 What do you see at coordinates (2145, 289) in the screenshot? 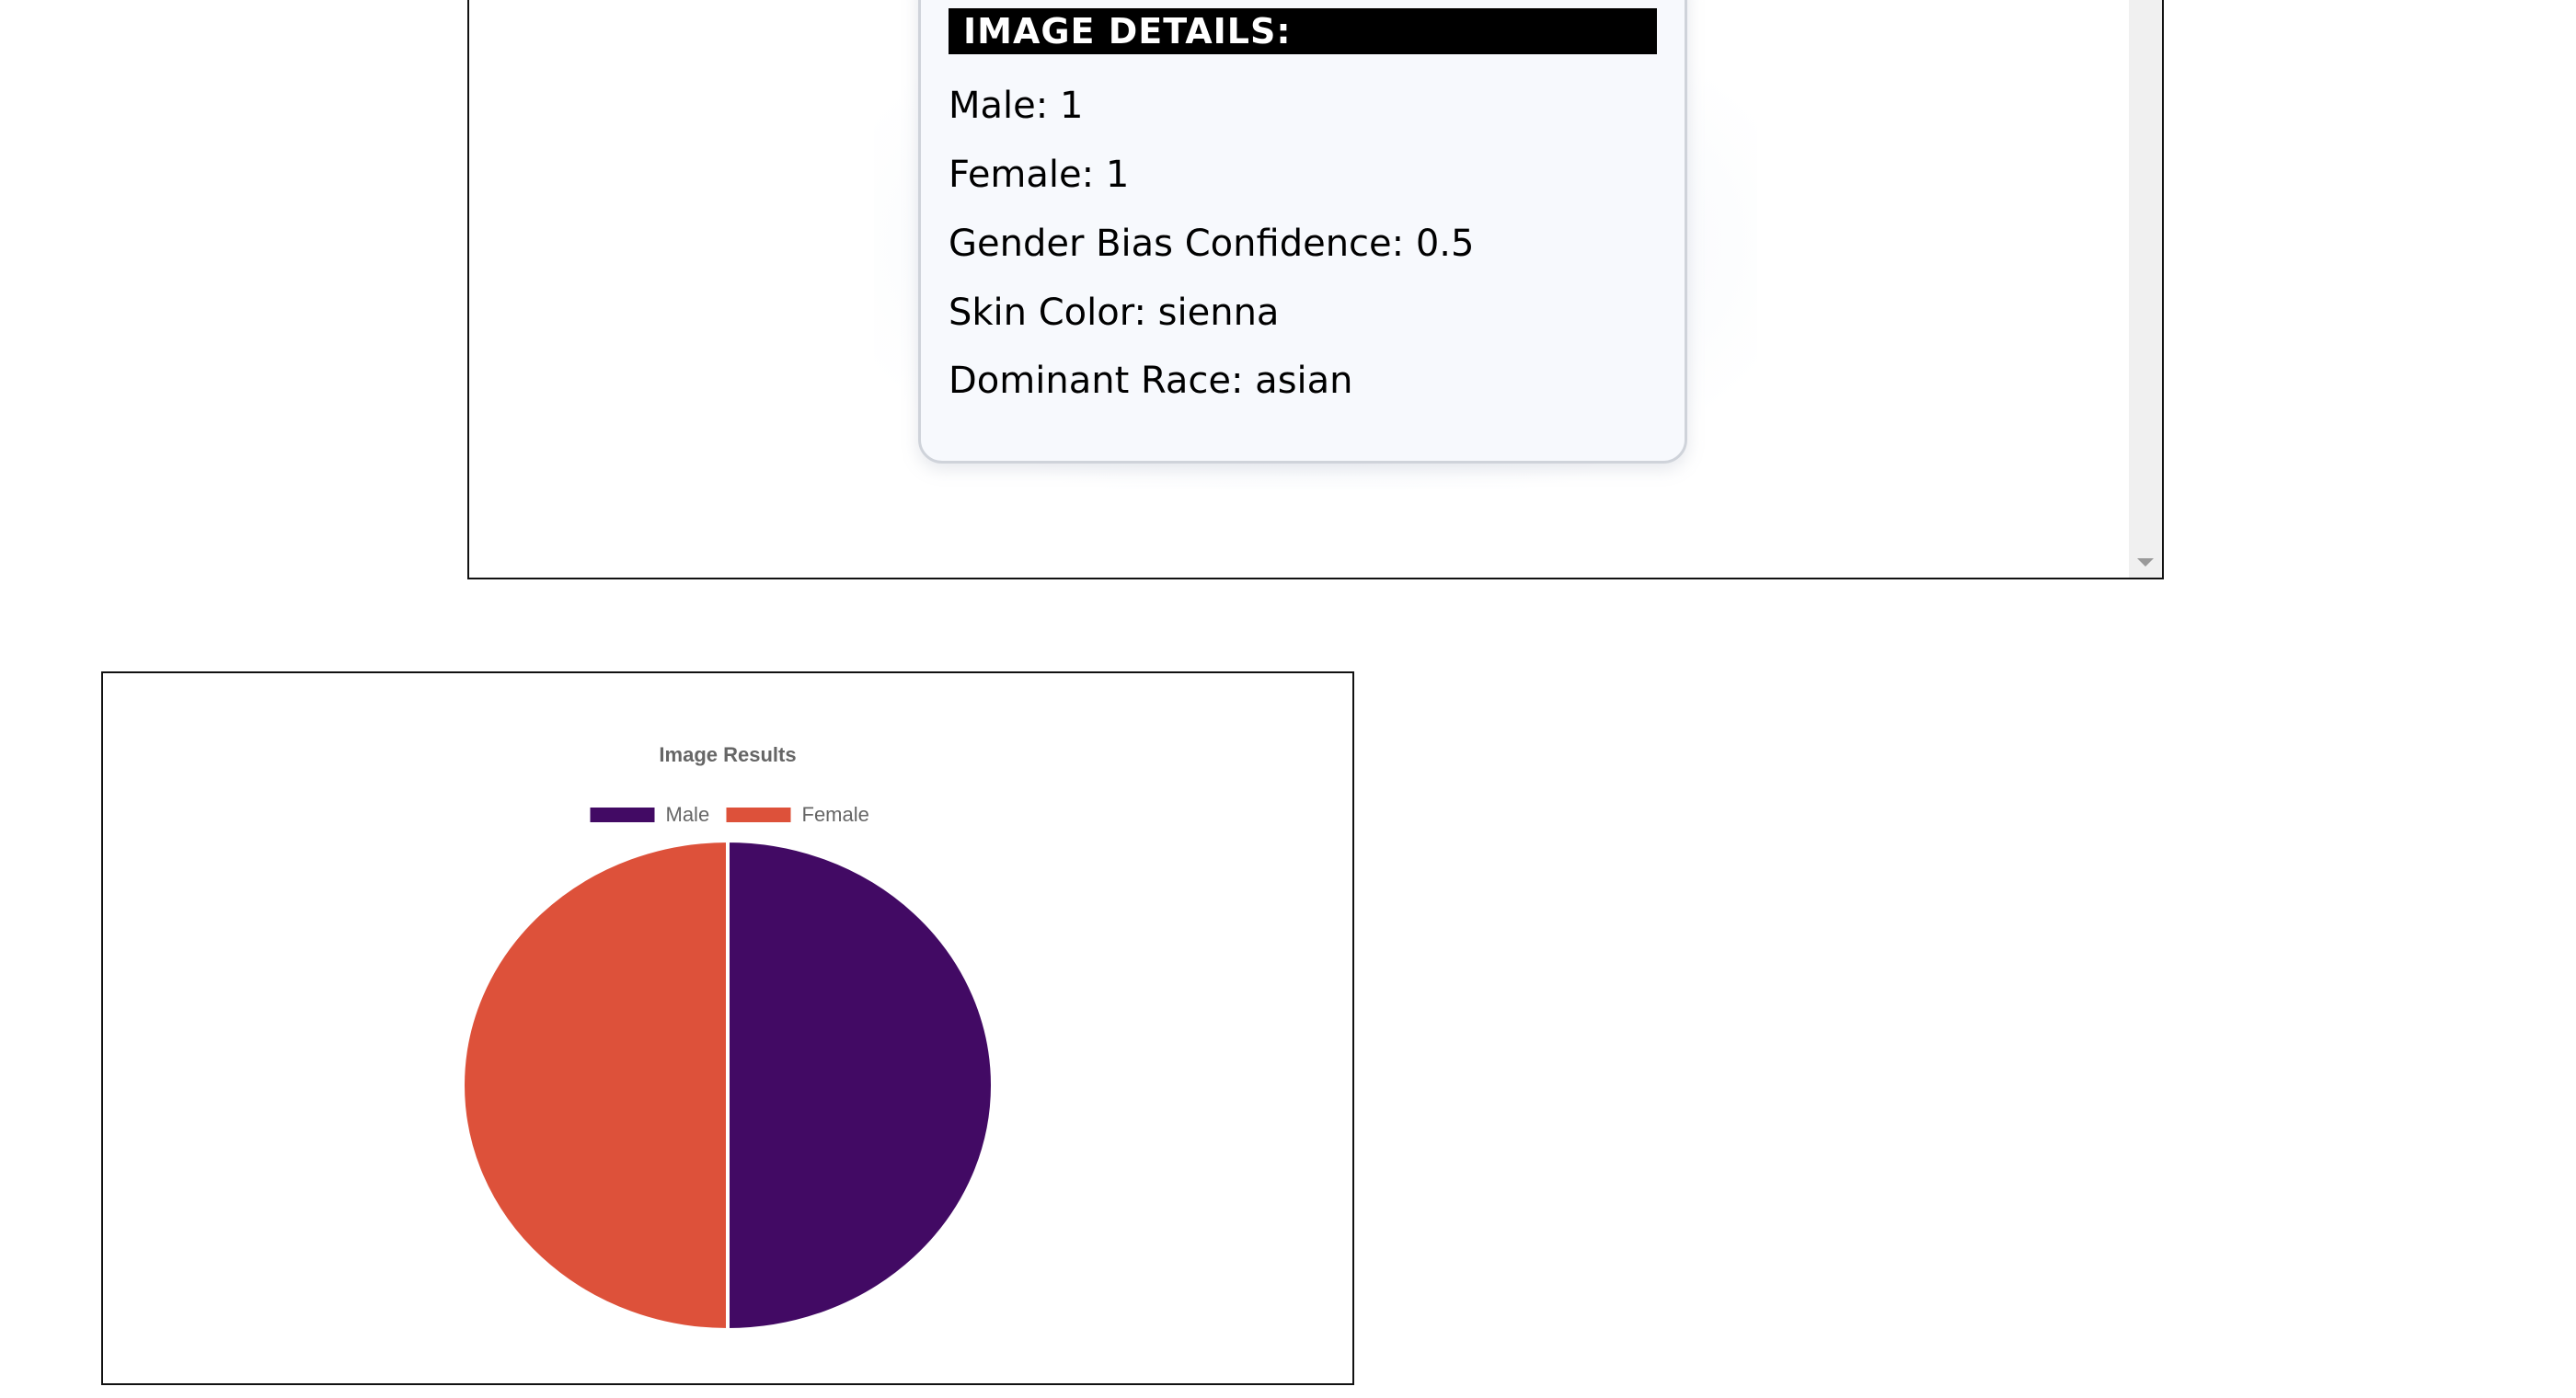
I see `vertical-scrollbar` at bounding box center [2145, 289].